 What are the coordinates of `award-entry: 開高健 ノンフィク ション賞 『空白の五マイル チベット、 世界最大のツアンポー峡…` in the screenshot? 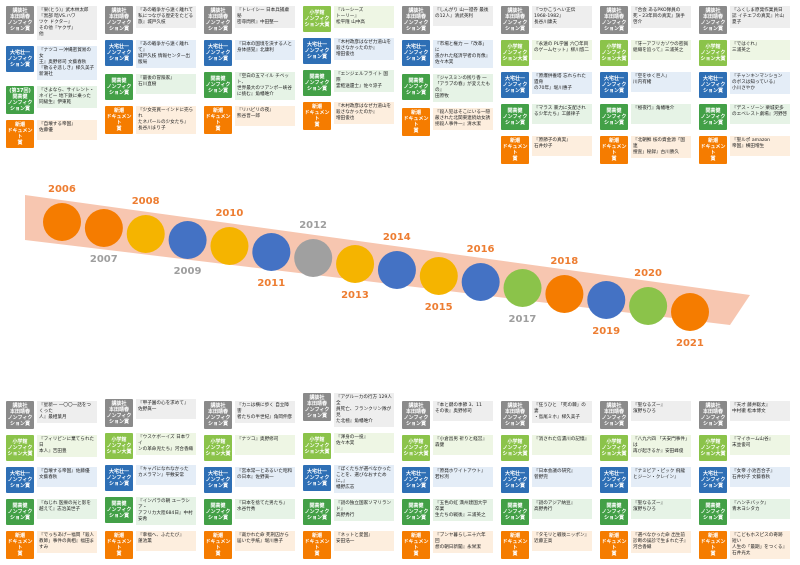 It's located at (249, 86).